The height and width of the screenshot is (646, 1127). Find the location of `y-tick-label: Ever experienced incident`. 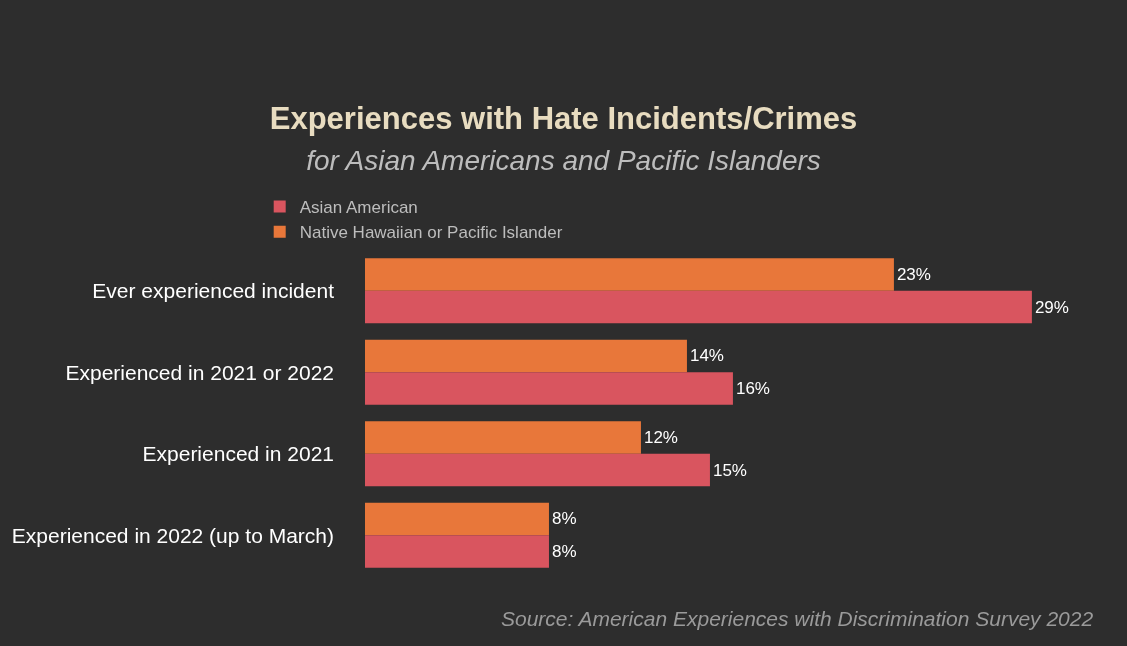

y-tick-label: Ever experienced incident is located at coordinates (213, 291).